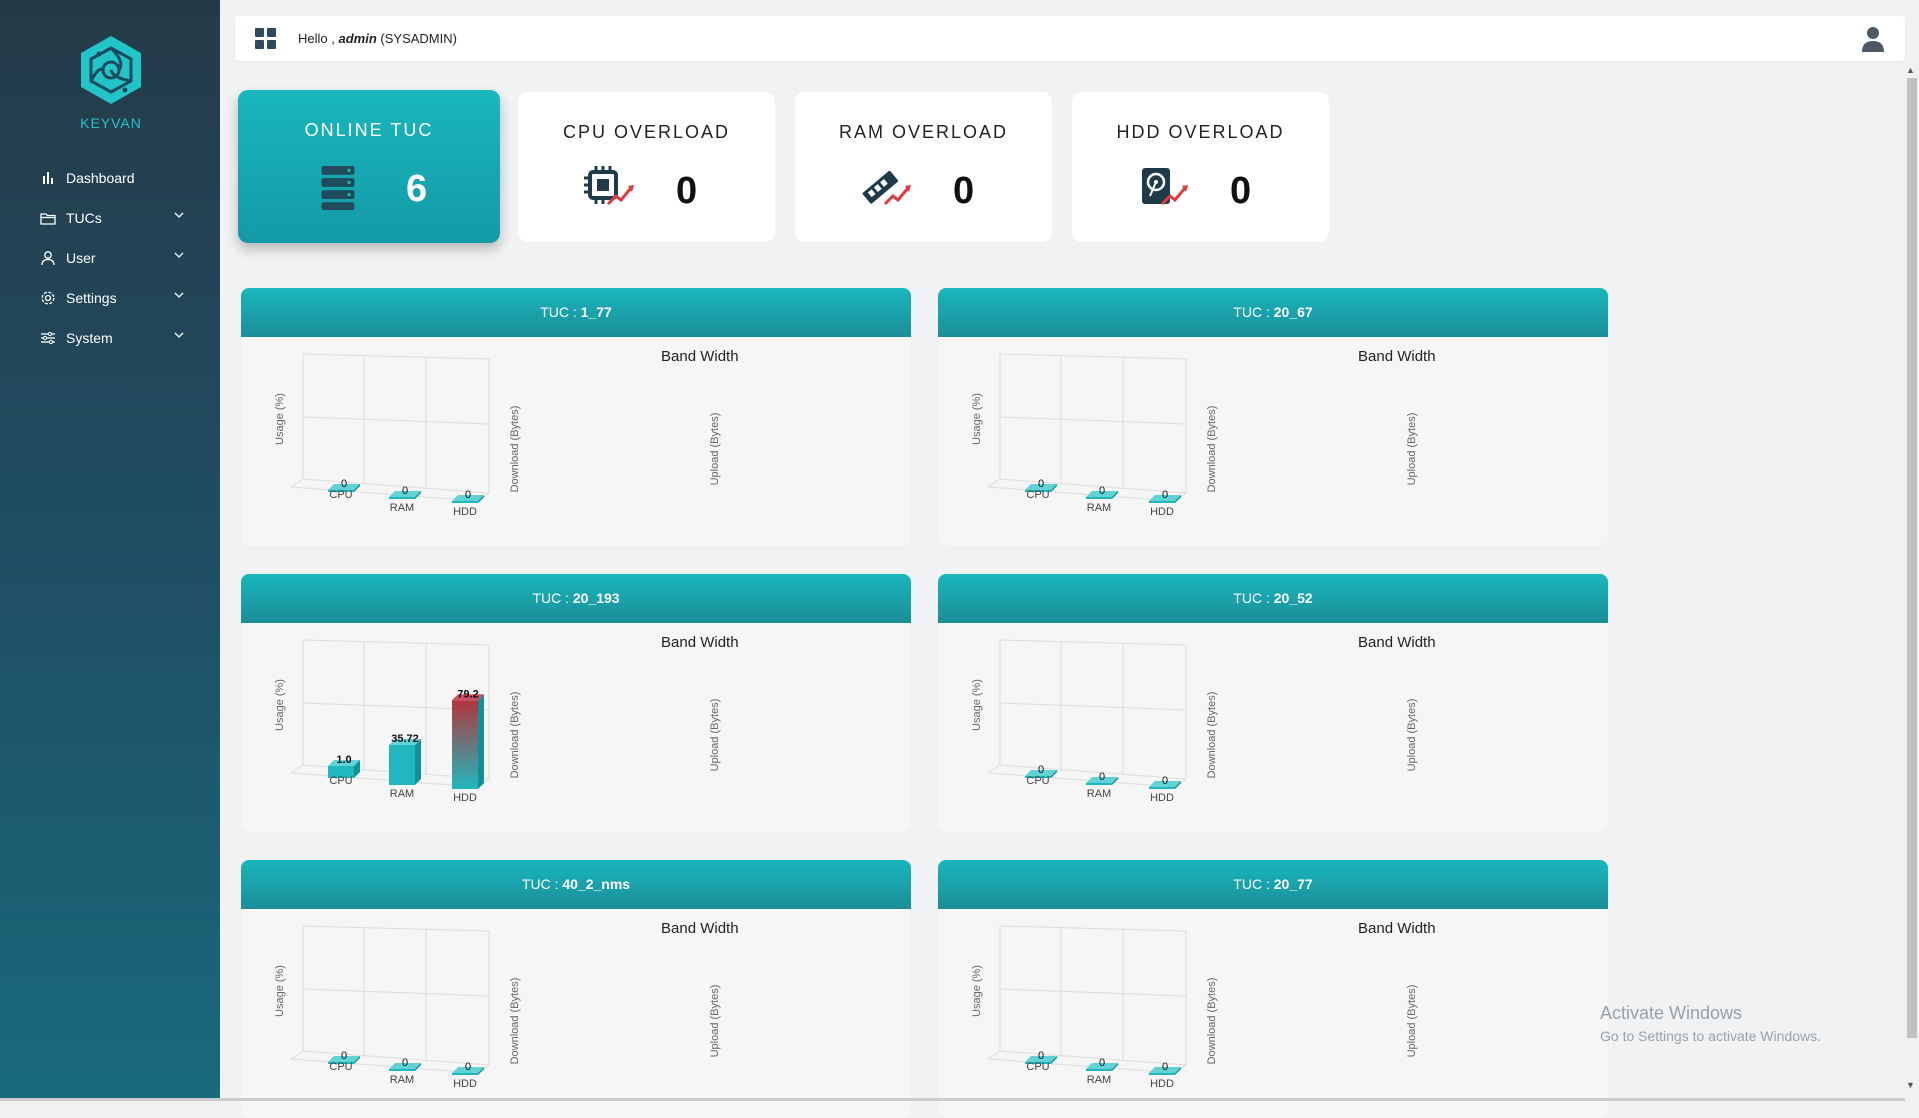 This screenshot has height=1118, width=1919. What do you see at coordinates (646, 167) in the screenshot?
I see `stat-card-cpu-overload: CPU OVERLOAD 0` at bounding box center [646, 167].